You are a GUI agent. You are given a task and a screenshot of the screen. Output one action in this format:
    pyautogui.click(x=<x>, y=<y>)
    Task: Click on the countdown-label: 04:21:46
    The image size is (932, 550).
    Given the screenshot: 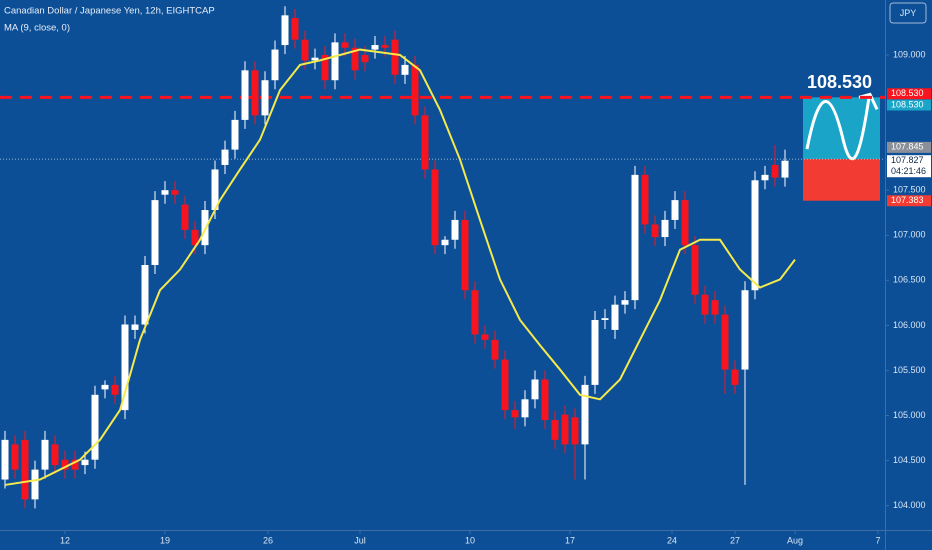 What is the action you would take?
    pyautogui.click(x=908, y=171)
    